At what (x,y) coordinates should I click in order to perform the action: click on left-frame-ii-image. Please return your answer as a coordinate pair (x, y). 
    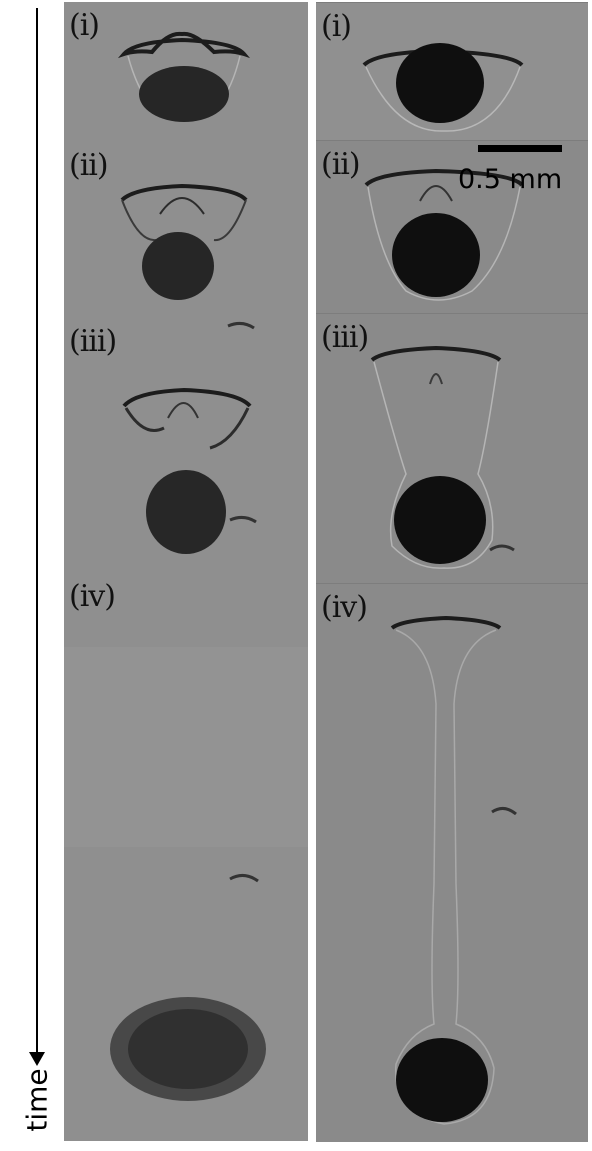
    Looking at the image, I should click on (184, 241).